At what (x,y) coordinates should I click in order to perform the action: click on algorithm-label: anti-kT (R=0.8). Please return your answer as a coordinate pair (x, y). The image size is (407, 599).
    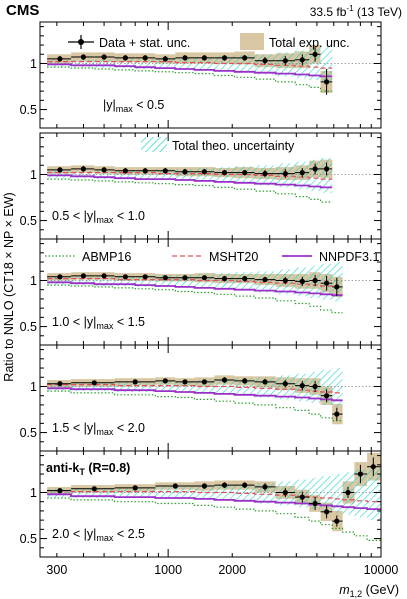
    Looking at the image, I should click on (88, 469).